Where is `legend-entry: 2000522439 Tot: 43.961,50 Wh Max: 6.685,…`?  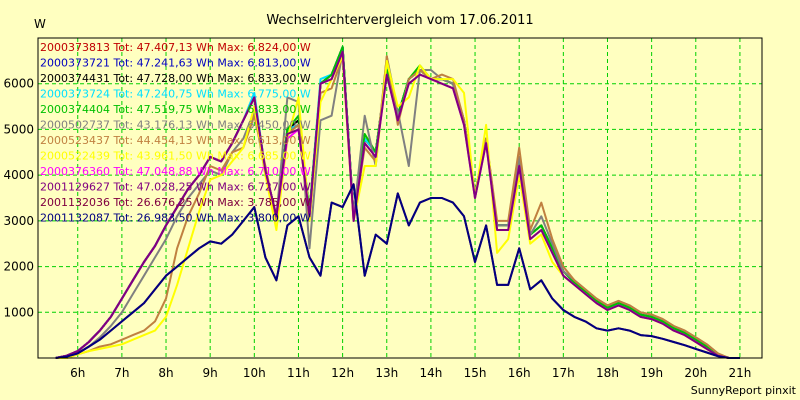 legend-entry: 2000522439 Tot: 43.961,50 Wh Max: 6.685,… is located at coordinates (175, 156).